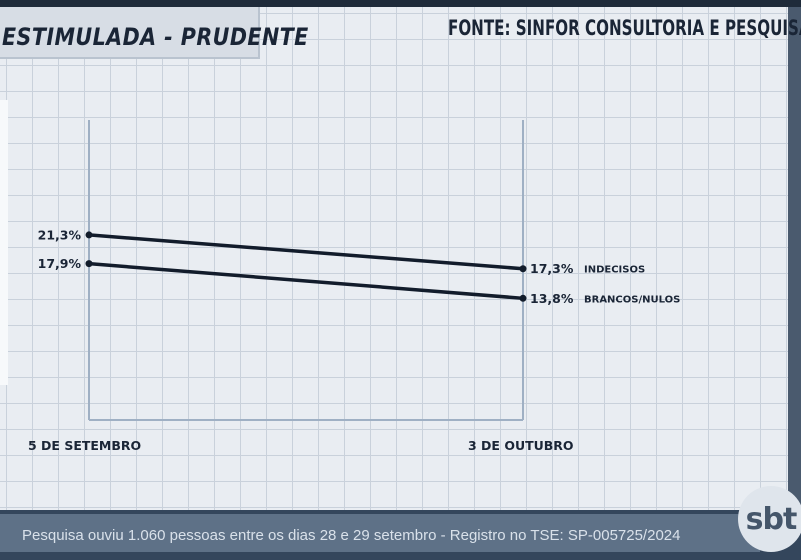  Describe the element at coordinates (84, 445) in the screenshot. I see `x-tick-label: 5 DE SETEMBRO` at that location.